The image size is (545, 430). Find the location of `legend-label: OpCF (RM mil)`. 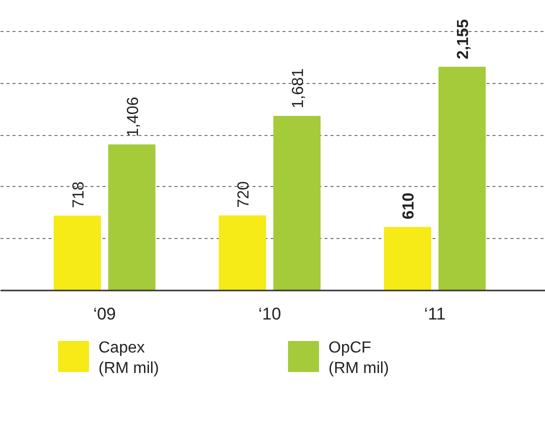

legend-label: OpCF (RM mil) is located at coordinates (358, 358).